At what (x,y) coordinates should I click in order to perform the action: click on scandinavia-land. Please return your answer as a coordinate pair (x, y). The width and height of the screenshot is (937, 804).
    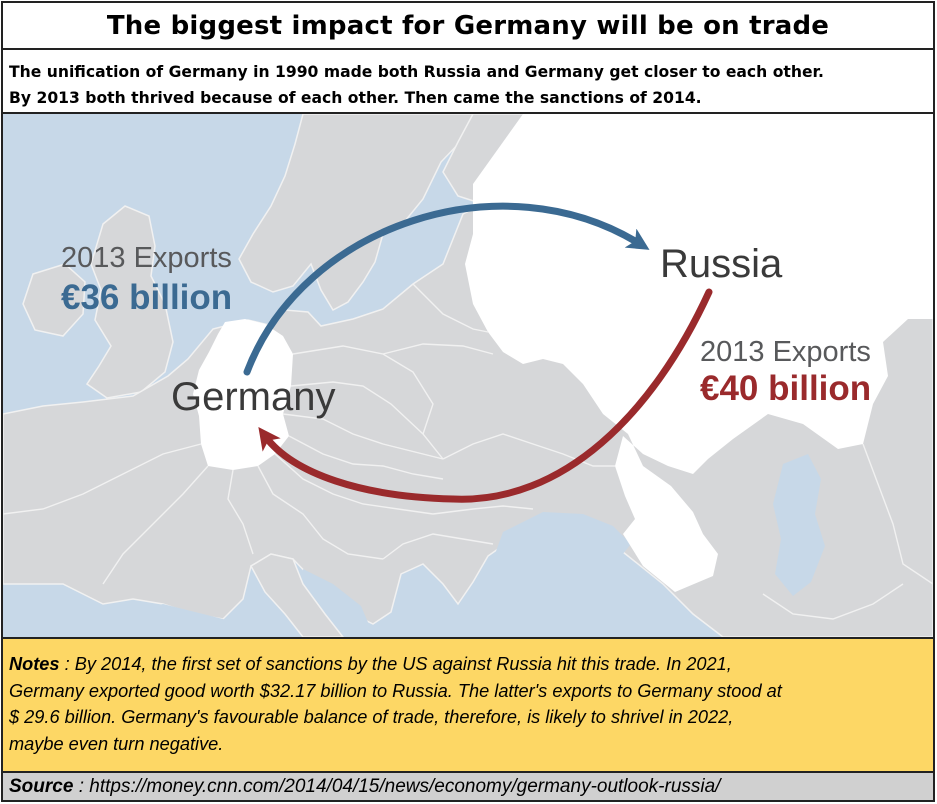
    Looking at the image, I should click on (356, 212).